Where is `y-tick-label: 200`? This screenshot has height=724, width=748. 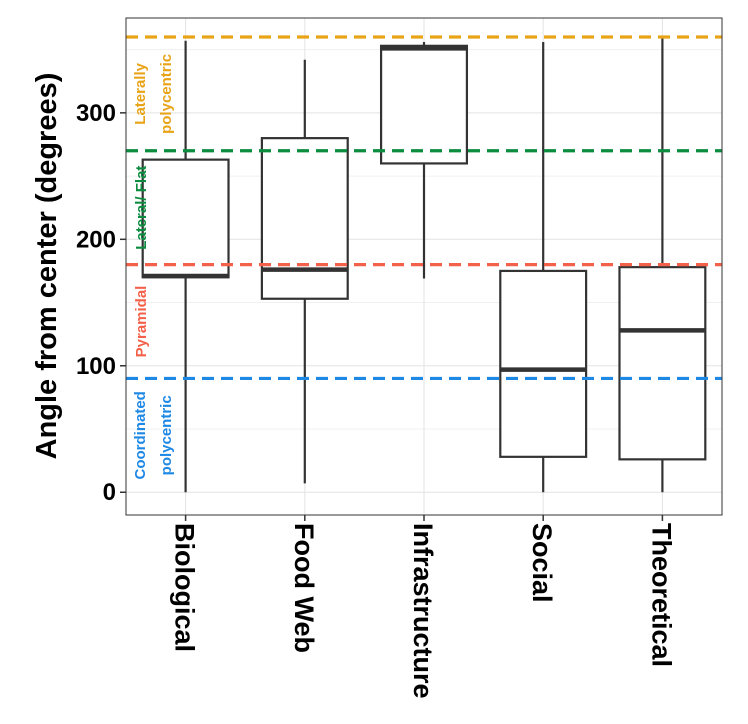
y-tick-label: 200 is located at coordinates (96, 239).